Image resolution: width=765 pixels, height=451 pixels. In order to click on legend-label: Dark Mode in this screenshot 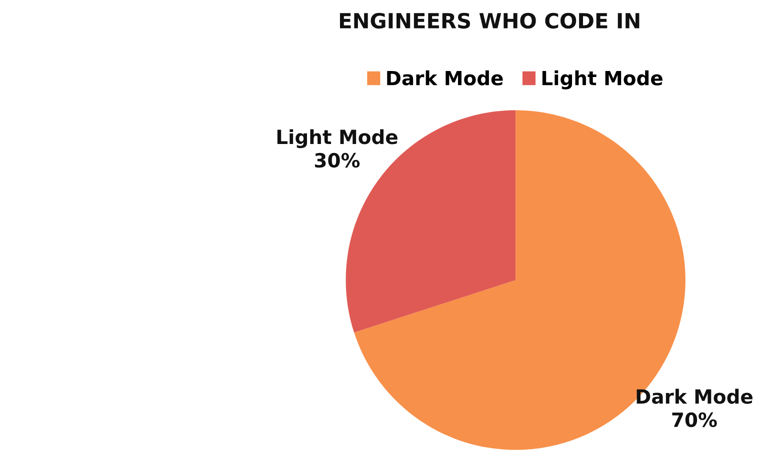, I will do `click(445, 78)`.